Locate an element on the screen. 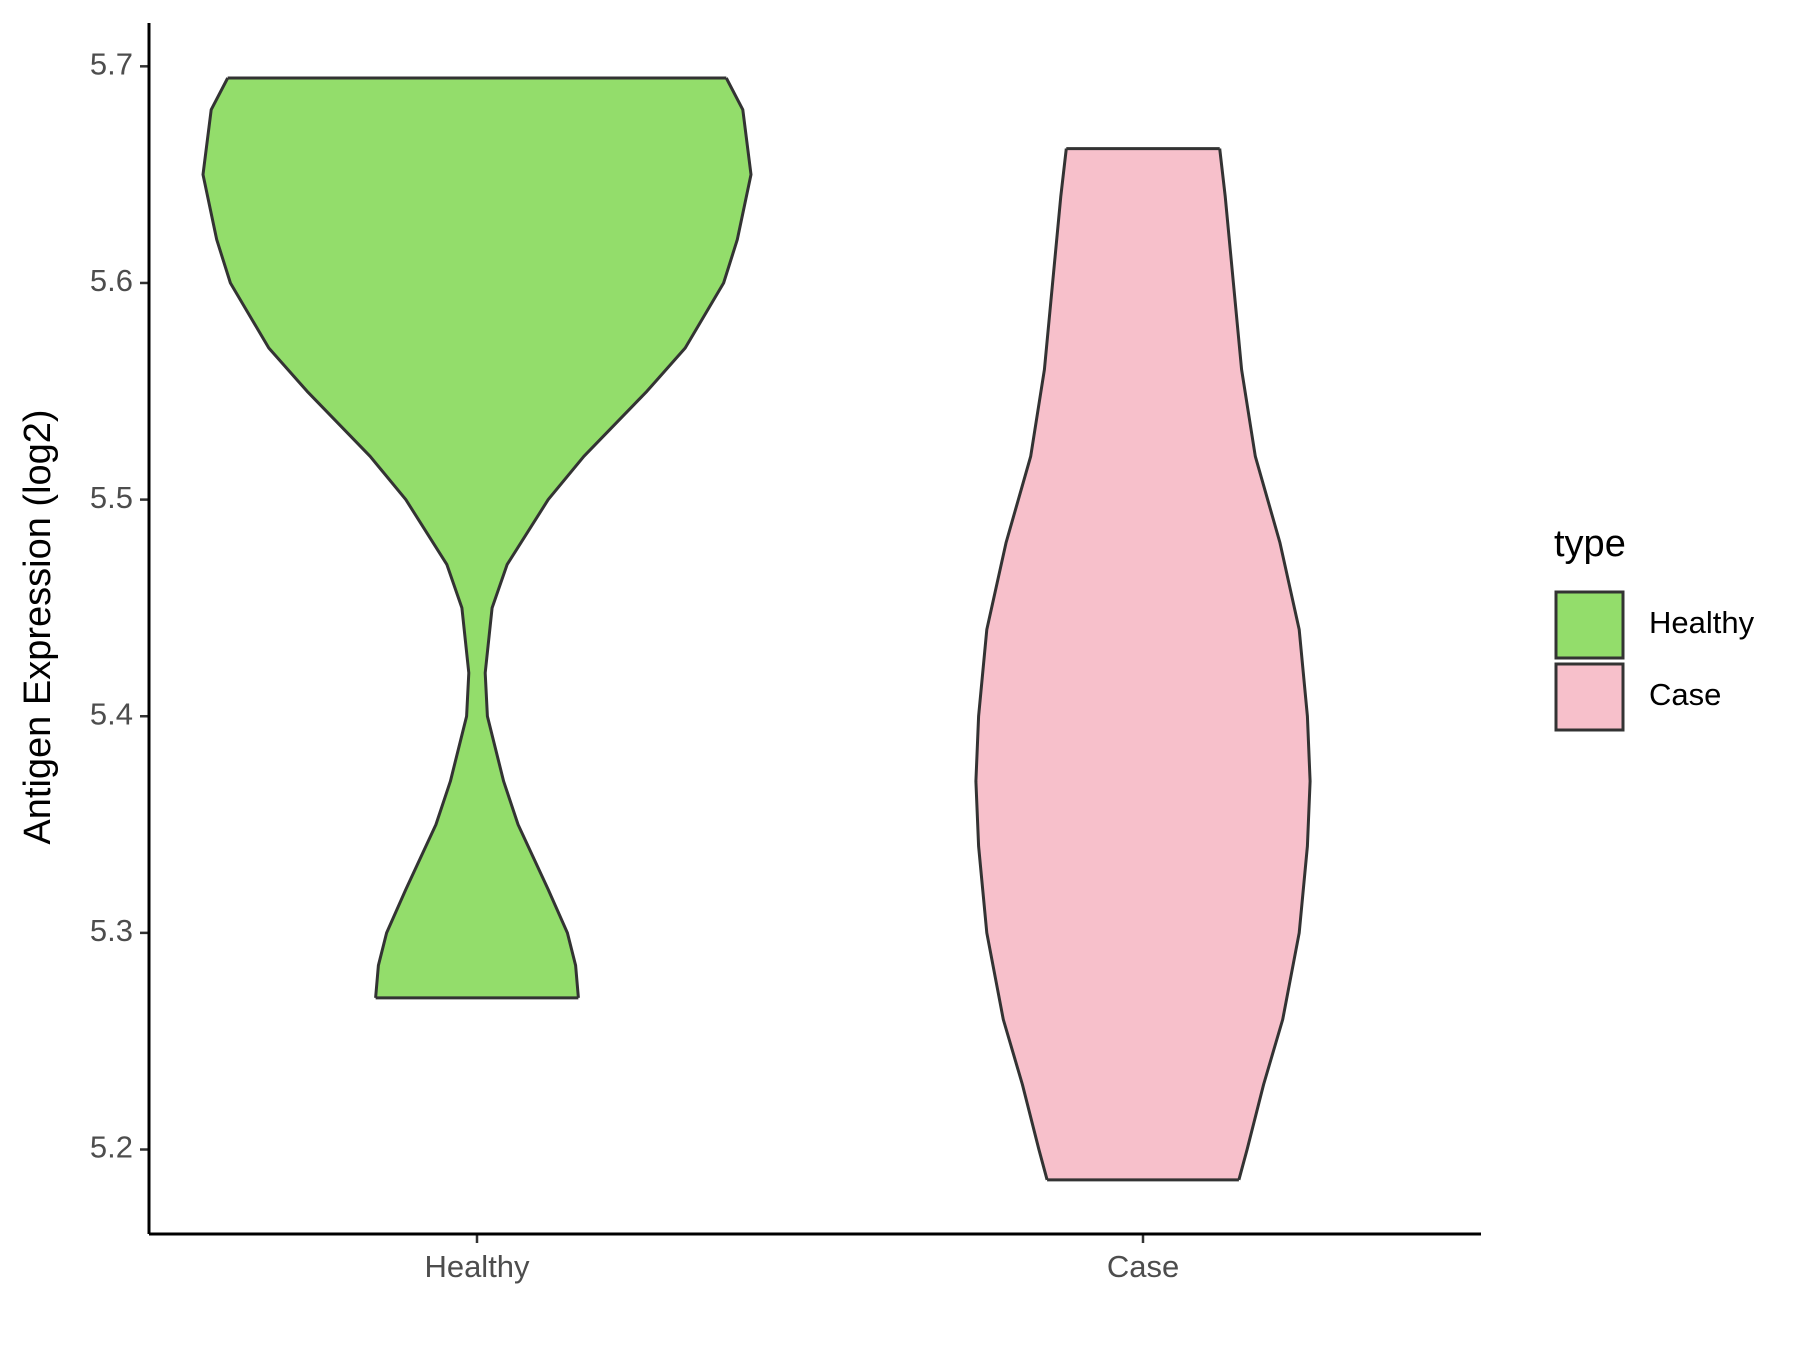  legend-label: Case is located at coordinates (1685, 694).